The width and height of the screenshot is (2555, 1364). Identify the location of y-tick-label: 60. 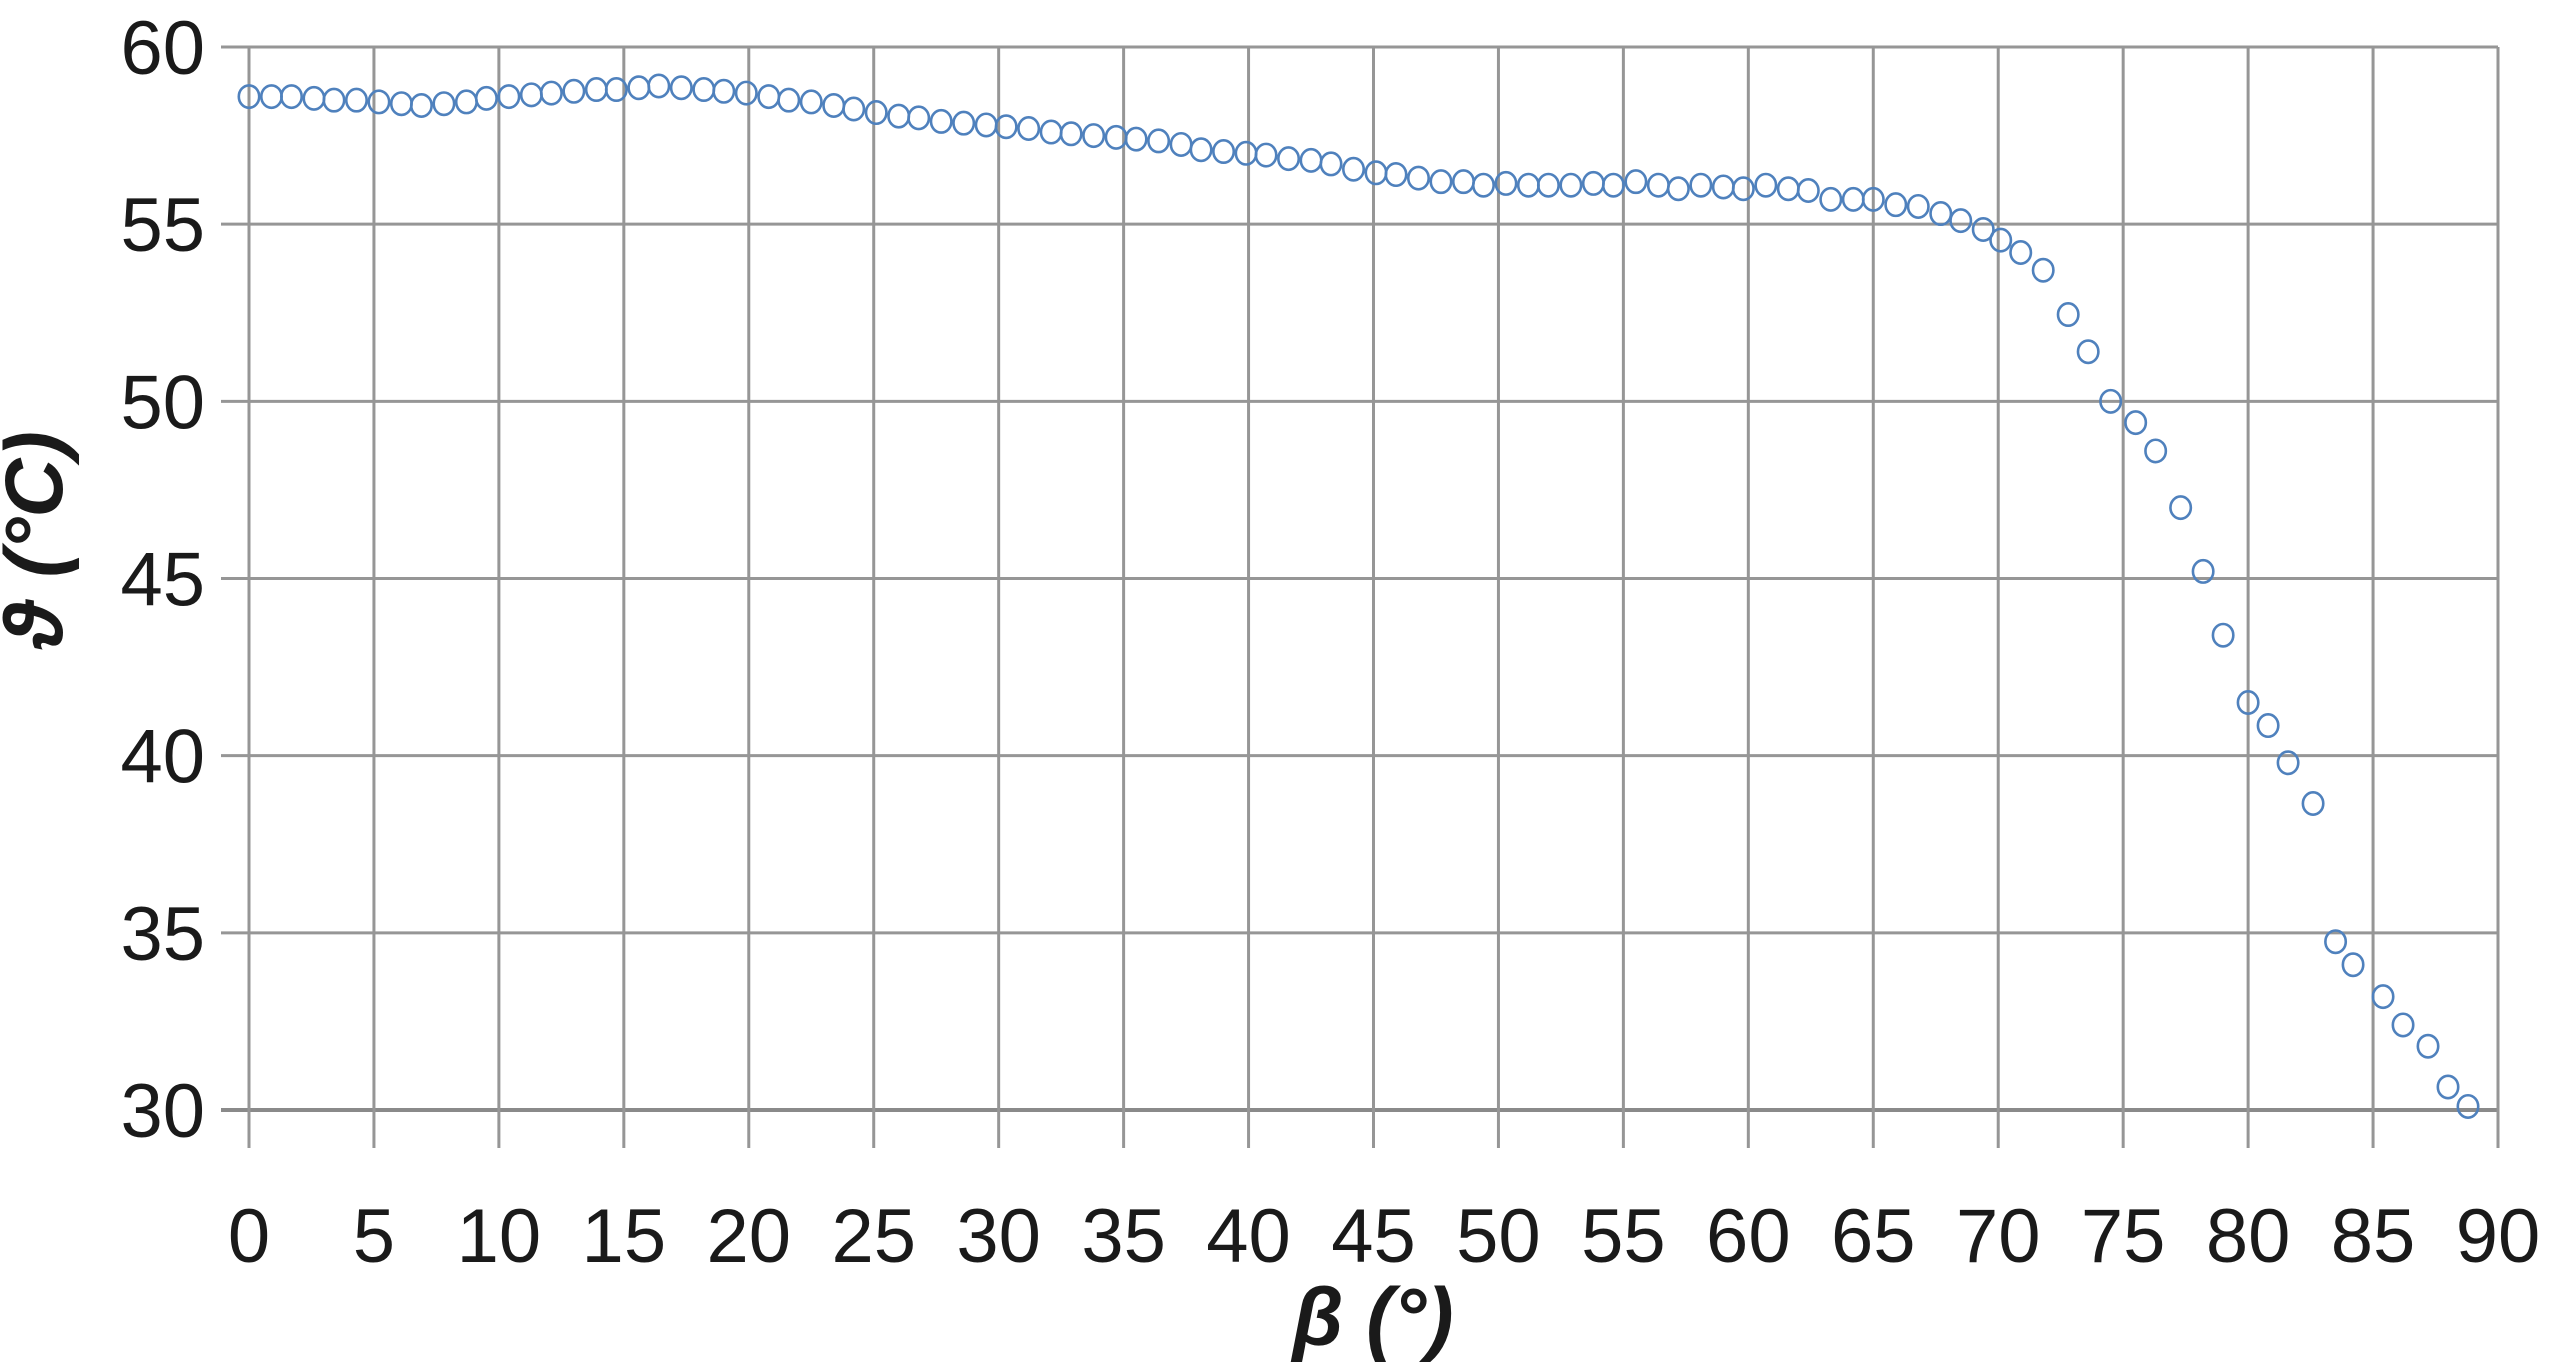
(162, 48).